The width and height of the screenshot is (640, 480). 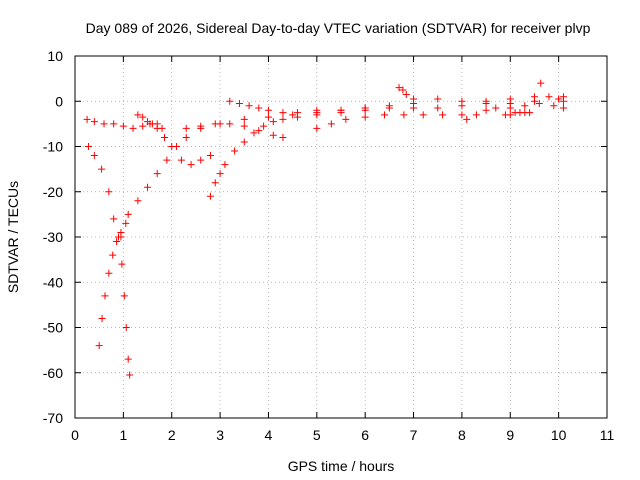 I want to click on y-tick-label: -40, so click(x=53, y=282).